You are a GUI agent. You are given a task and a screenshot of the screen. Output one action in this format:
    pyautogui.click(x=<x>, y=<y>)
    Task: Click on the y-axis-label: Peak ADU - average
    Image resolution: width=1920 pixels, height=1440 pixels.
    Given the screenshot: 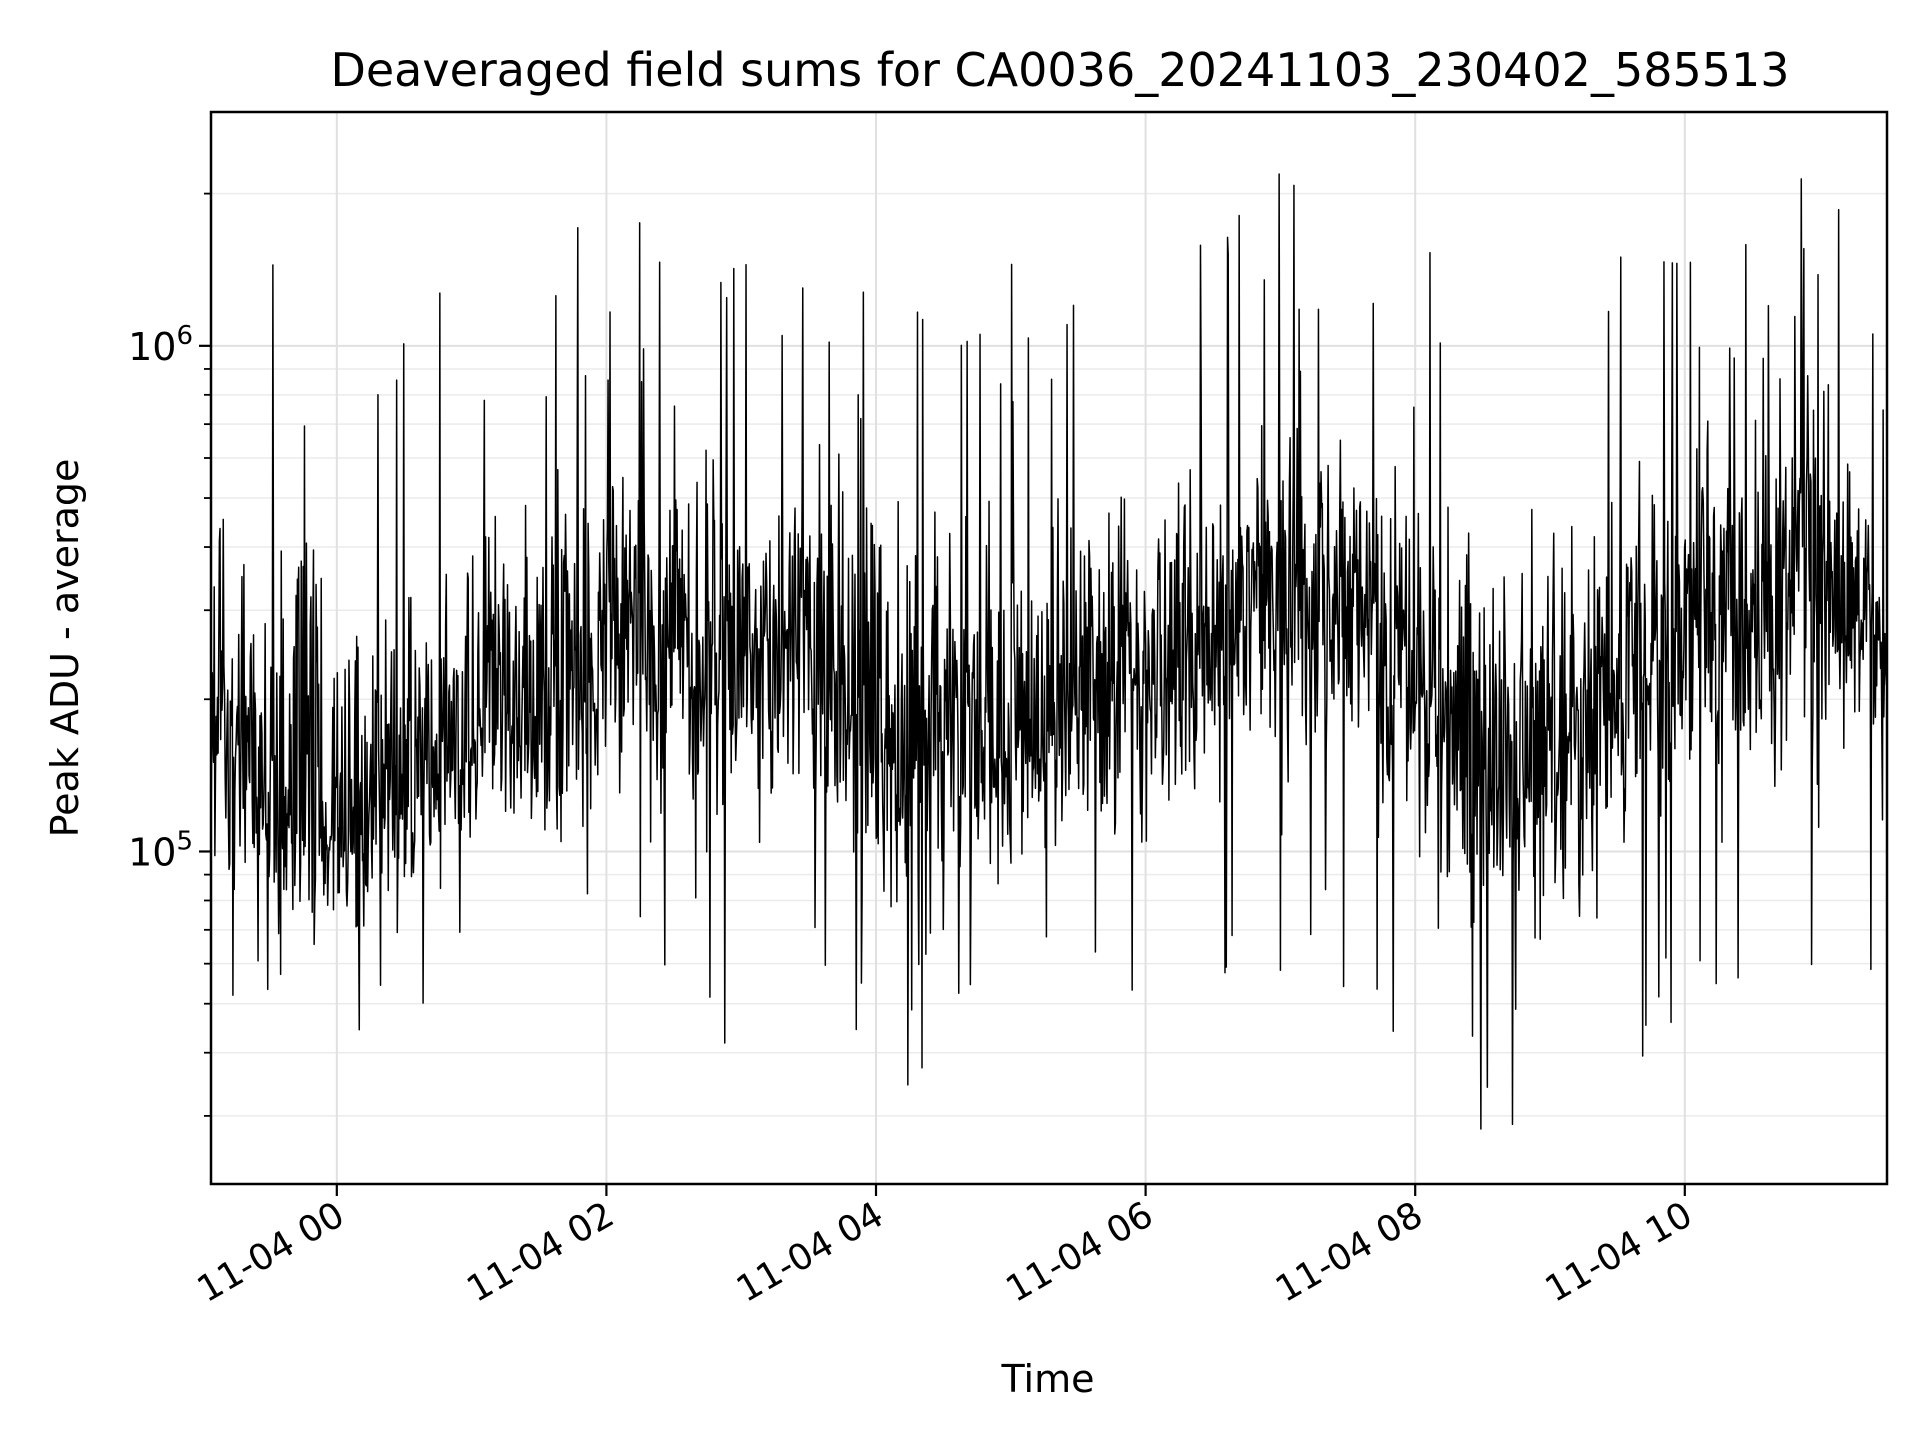 What is the action you would take?
    pyautogui.click(x=65, y=648)
    